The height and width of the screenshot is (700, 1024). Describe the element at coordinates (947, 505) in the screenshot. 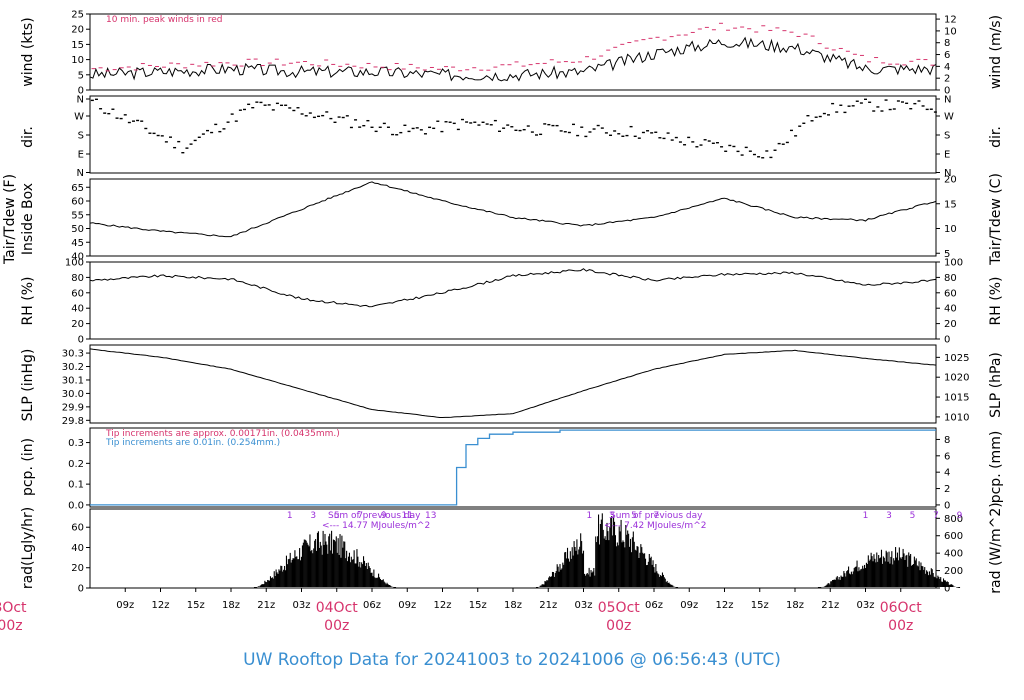

I see `pcp-ytick-label-right: 0` at that location.